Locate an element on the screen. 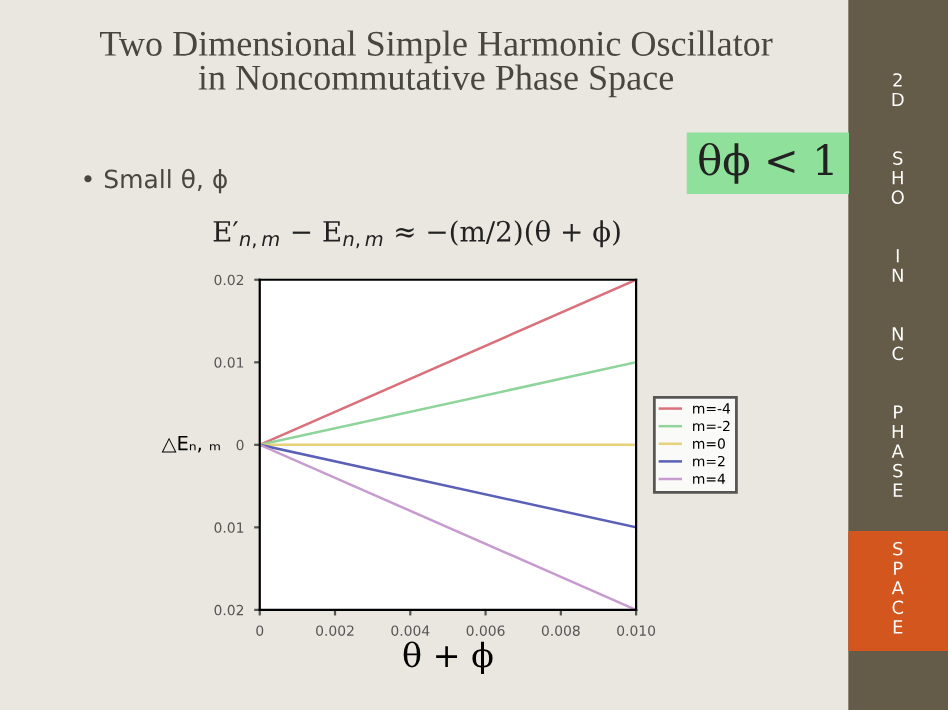  text: • Small θ, ϕ is located at coordinates (155, 181).